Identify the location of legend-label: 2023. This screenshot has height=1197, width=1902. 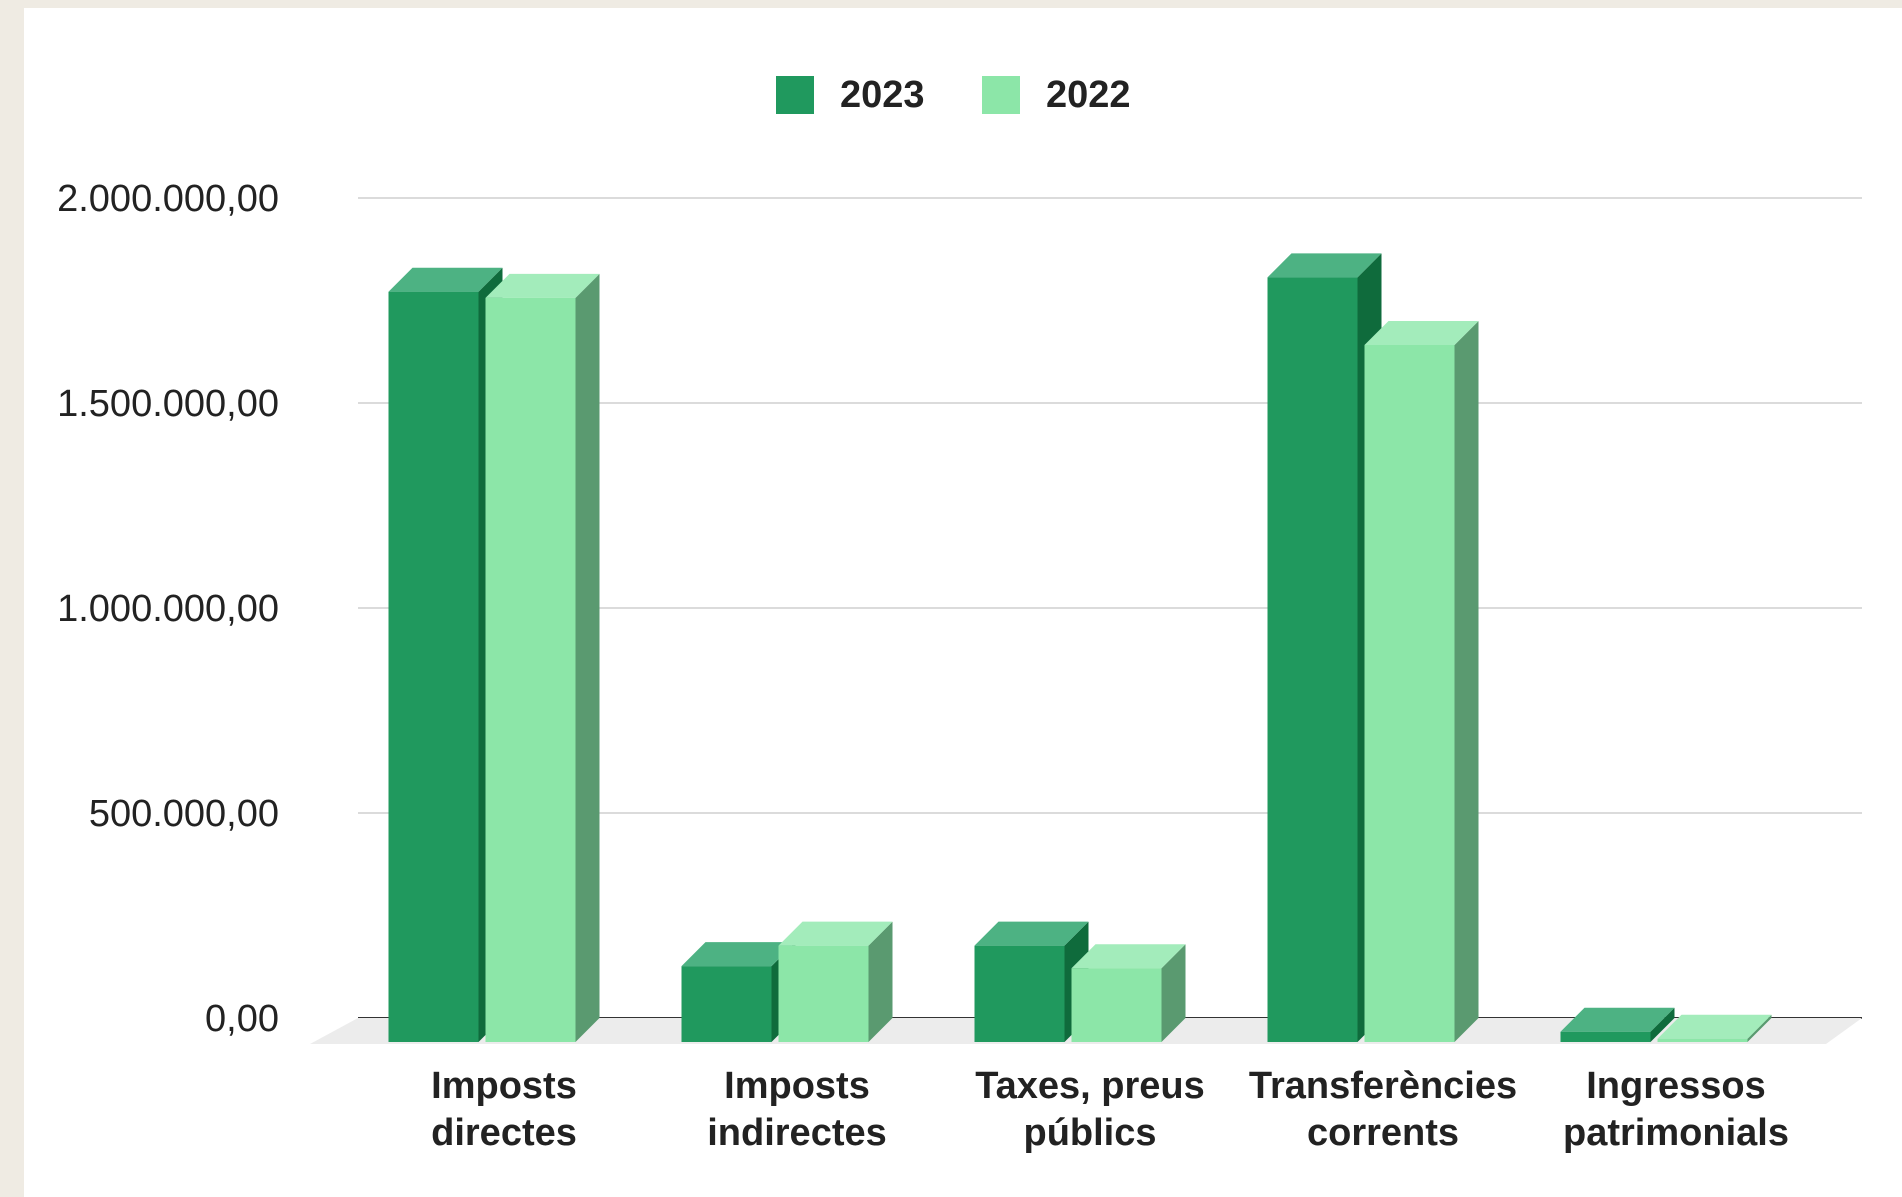
(882, 95).